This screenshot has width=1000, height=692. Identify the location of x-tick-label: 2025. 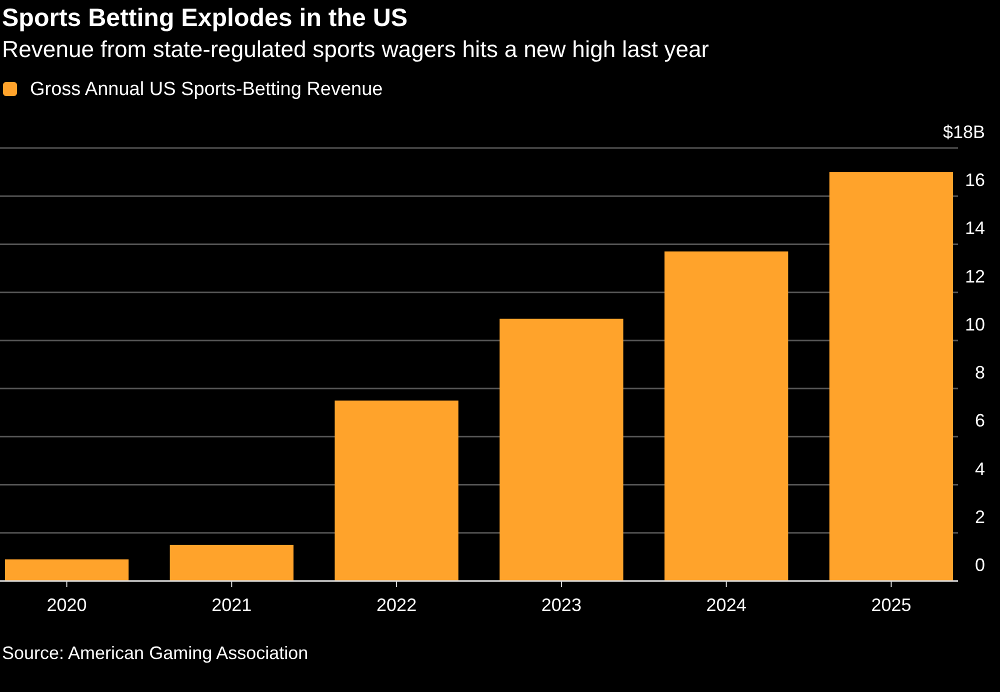
(891, 605).